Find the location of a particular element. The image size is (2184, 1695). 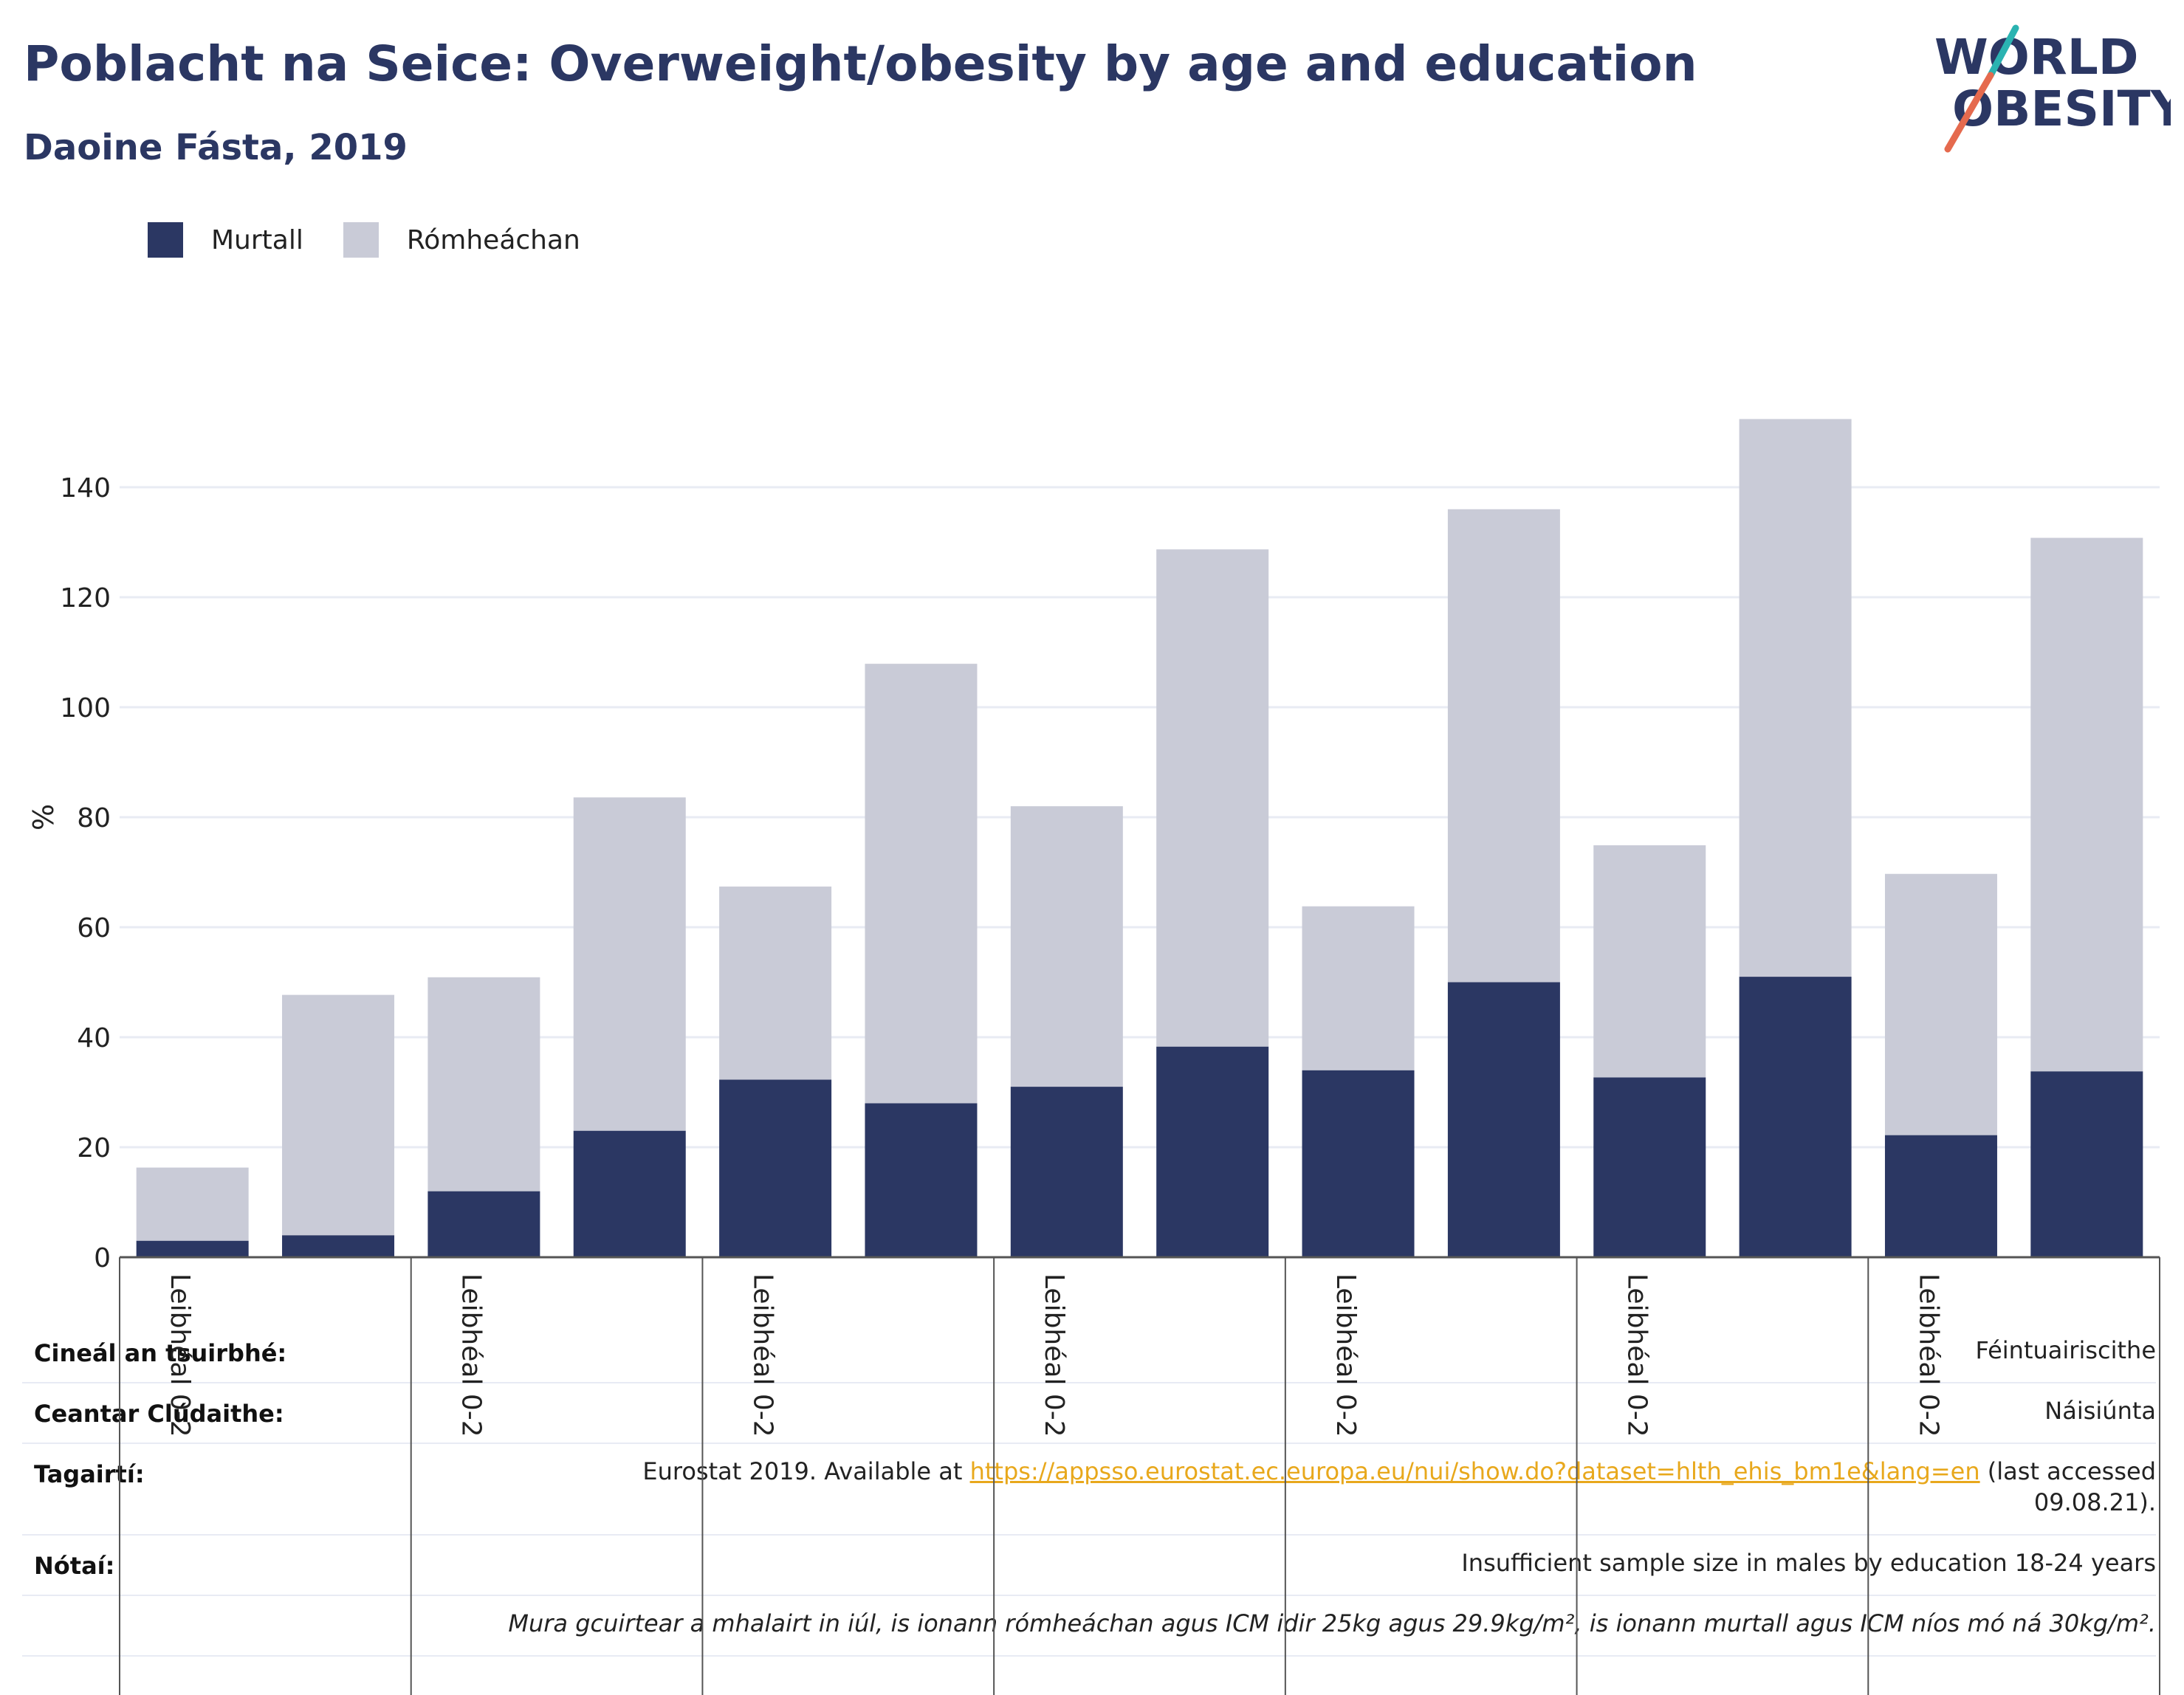

y-tick-label: 0 is located at coordinates (103, 1258).